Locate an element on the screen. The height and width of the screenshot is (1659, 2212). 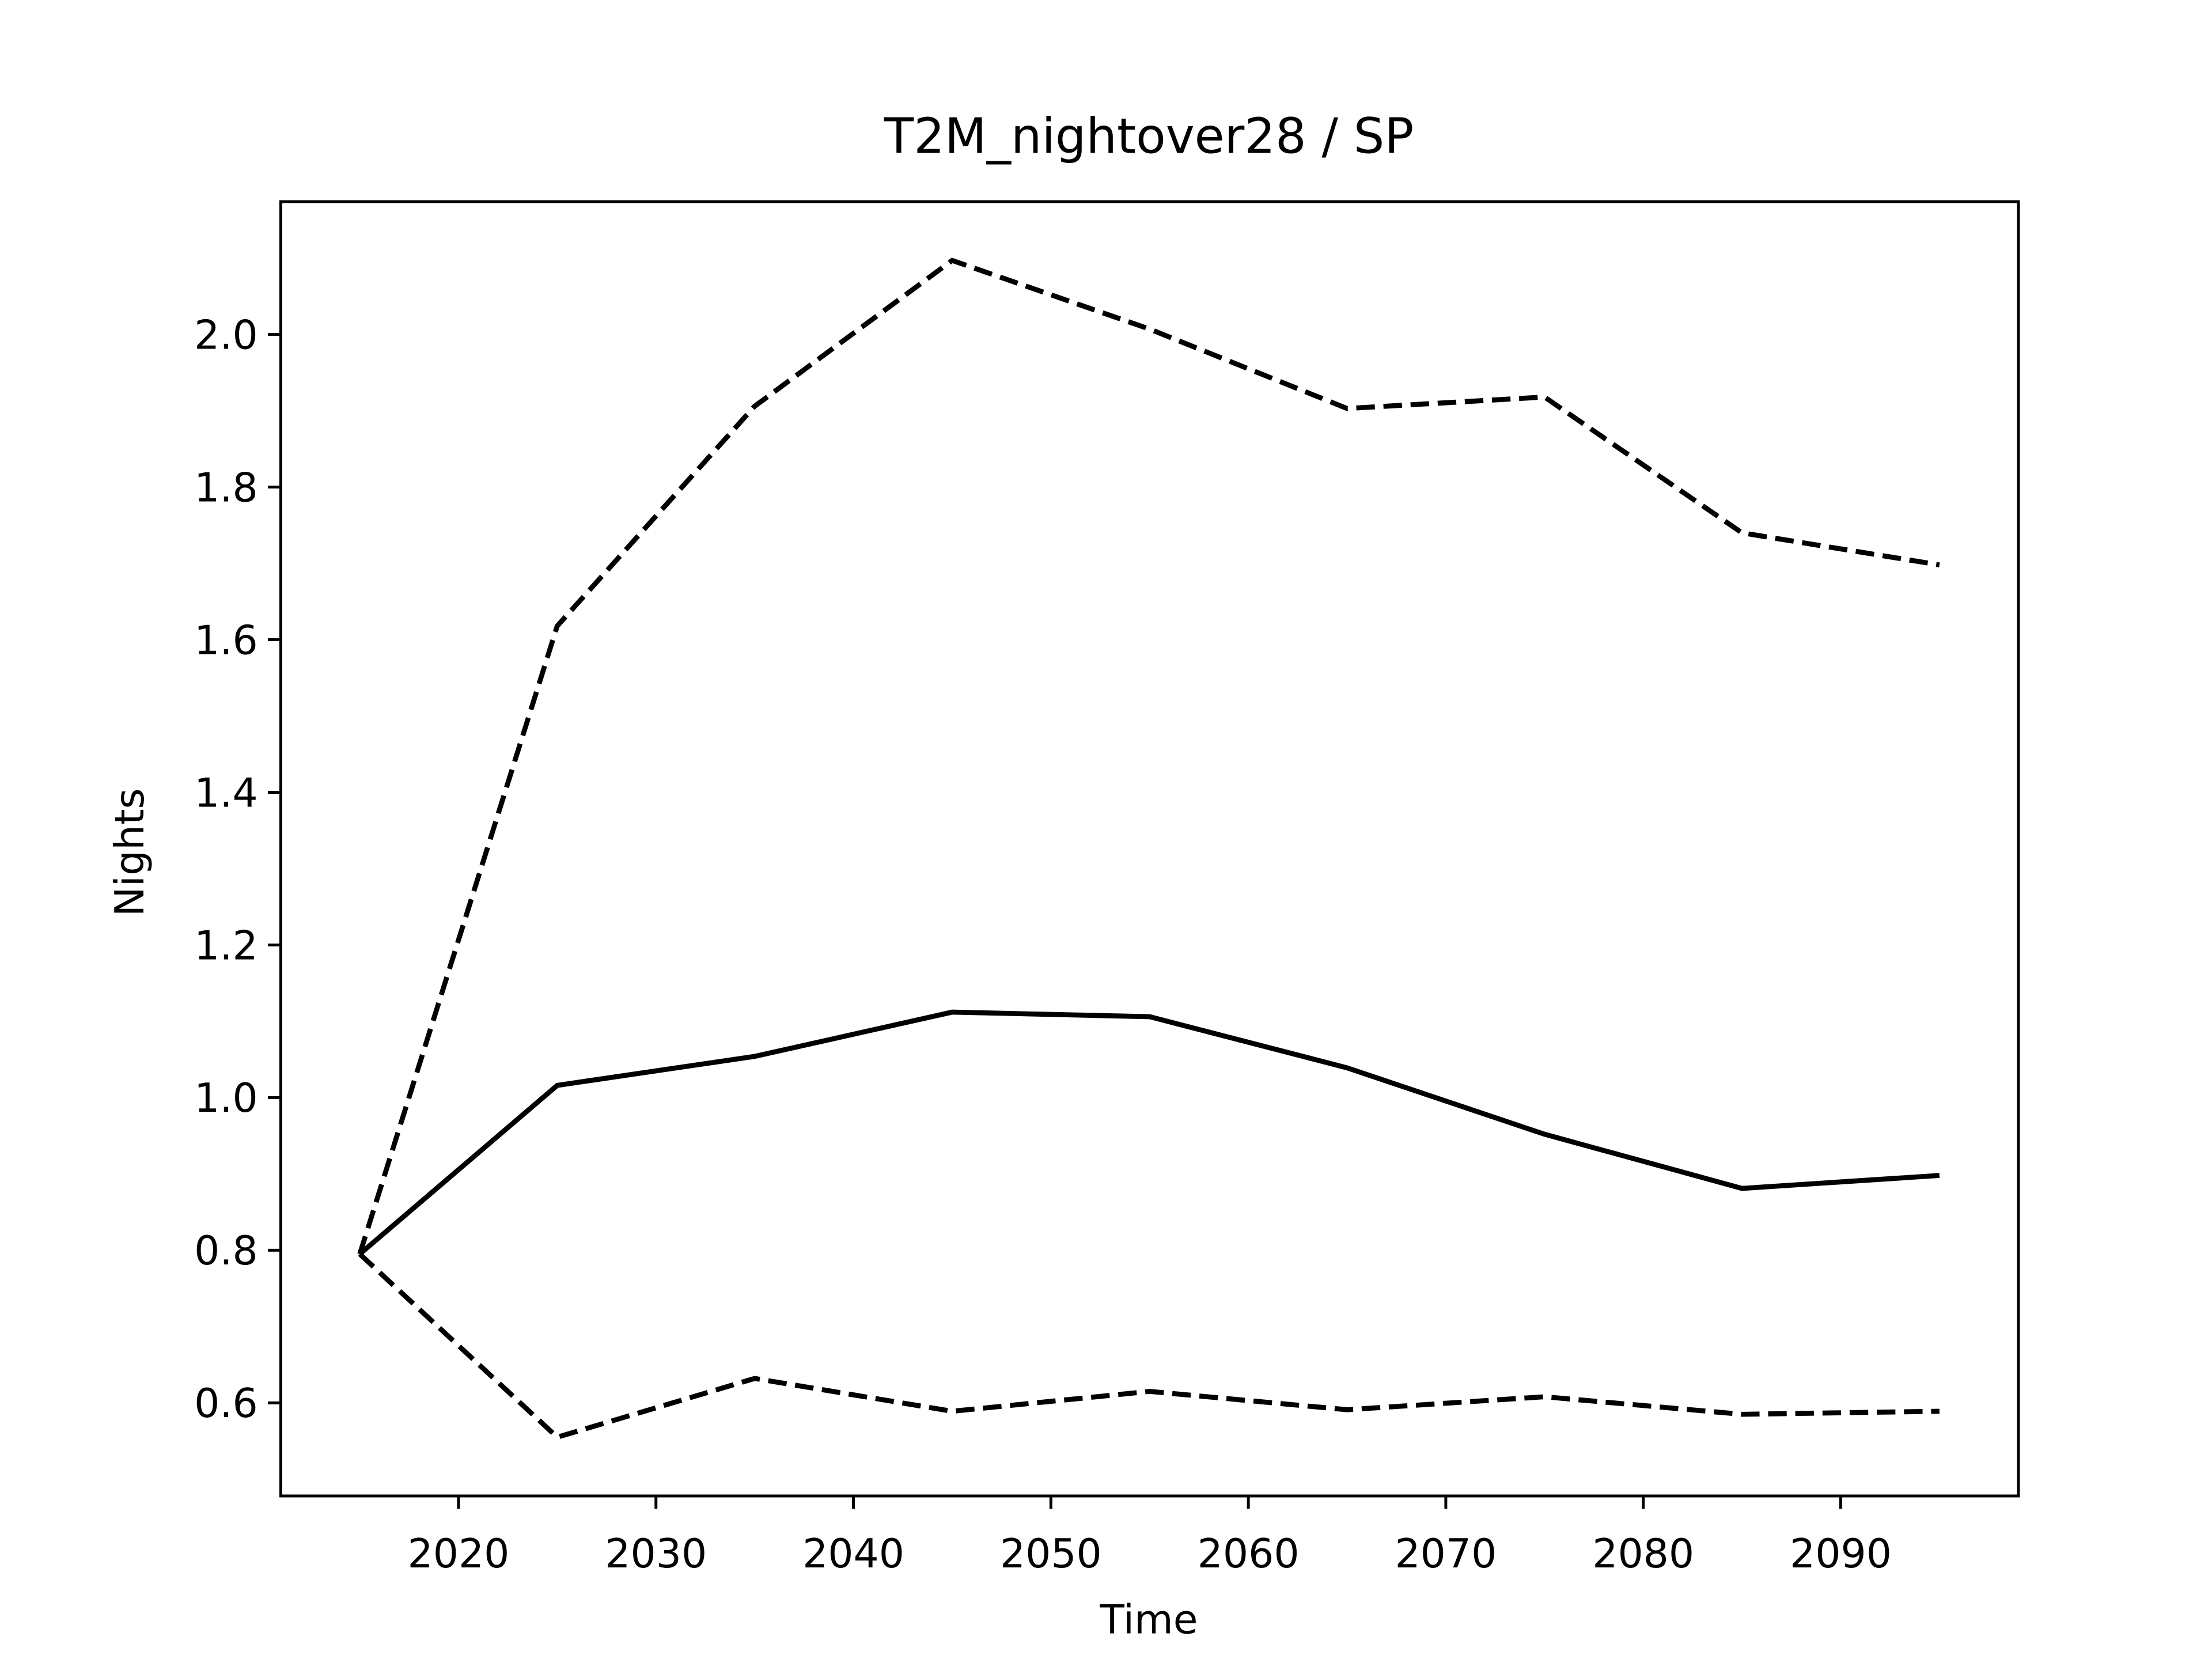
y-tick-label: 1.8 is located at coordinates (226, 487).